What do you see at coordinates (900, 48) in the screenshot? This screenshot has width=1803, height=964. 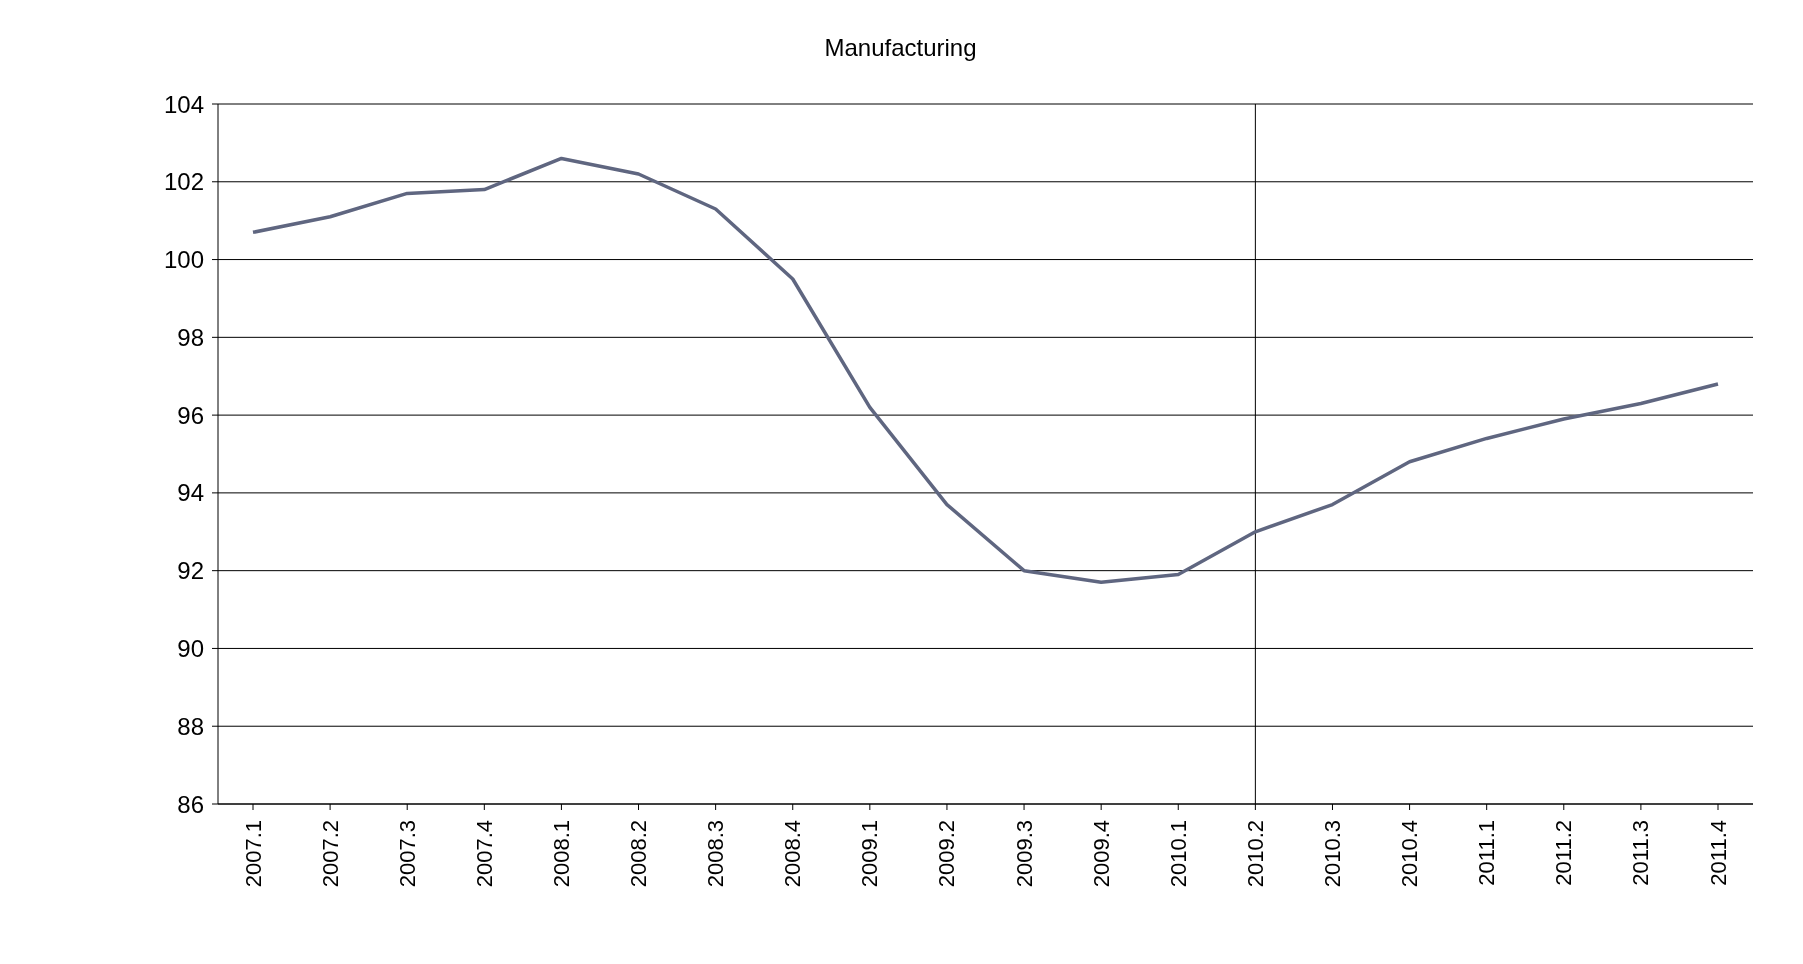 I see `chart-title: Manufacturing` at bounding box center [900, 48].